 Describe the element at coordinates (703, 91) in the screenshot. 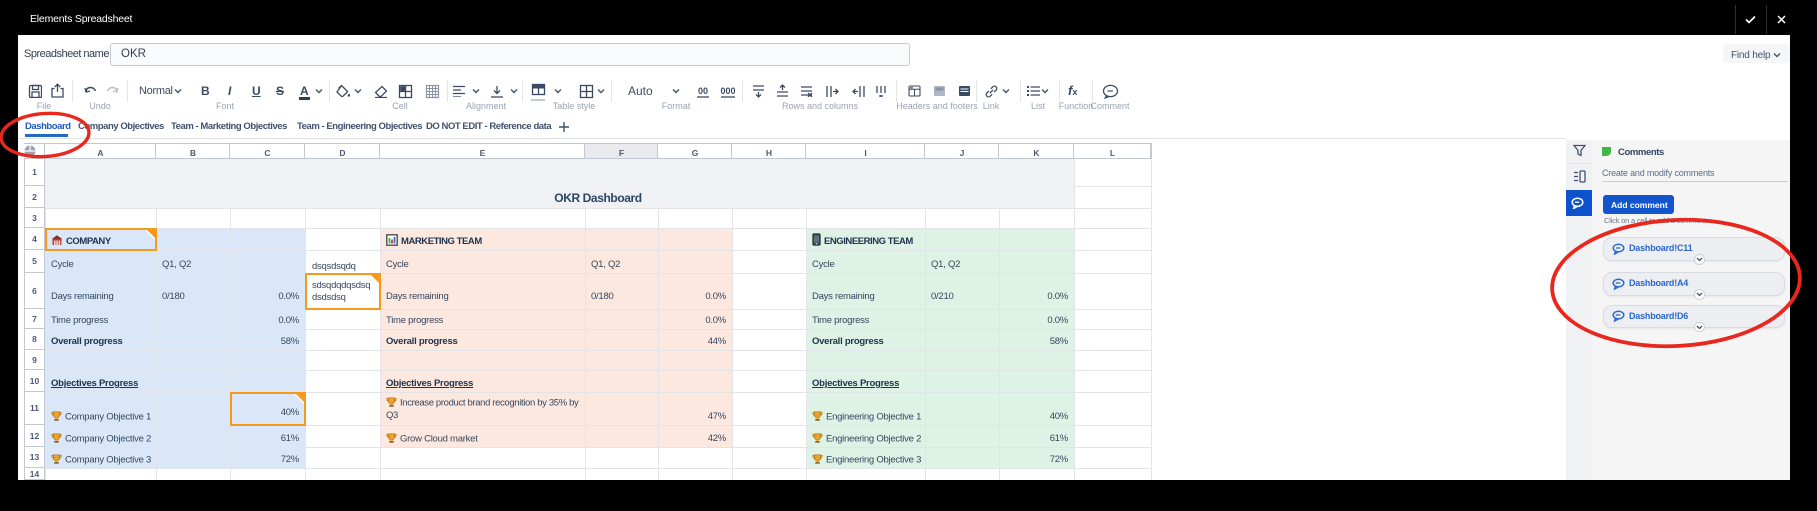

I see `svg-text: 00` at that location.